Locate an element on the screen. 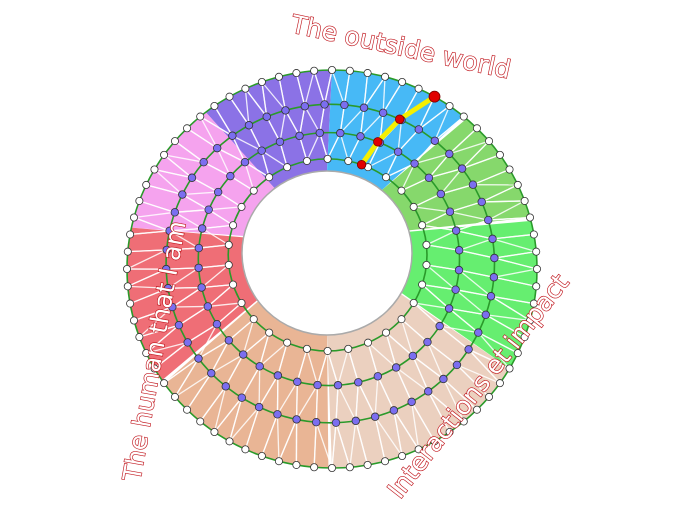  path-node is located at coordinates (378, 142).